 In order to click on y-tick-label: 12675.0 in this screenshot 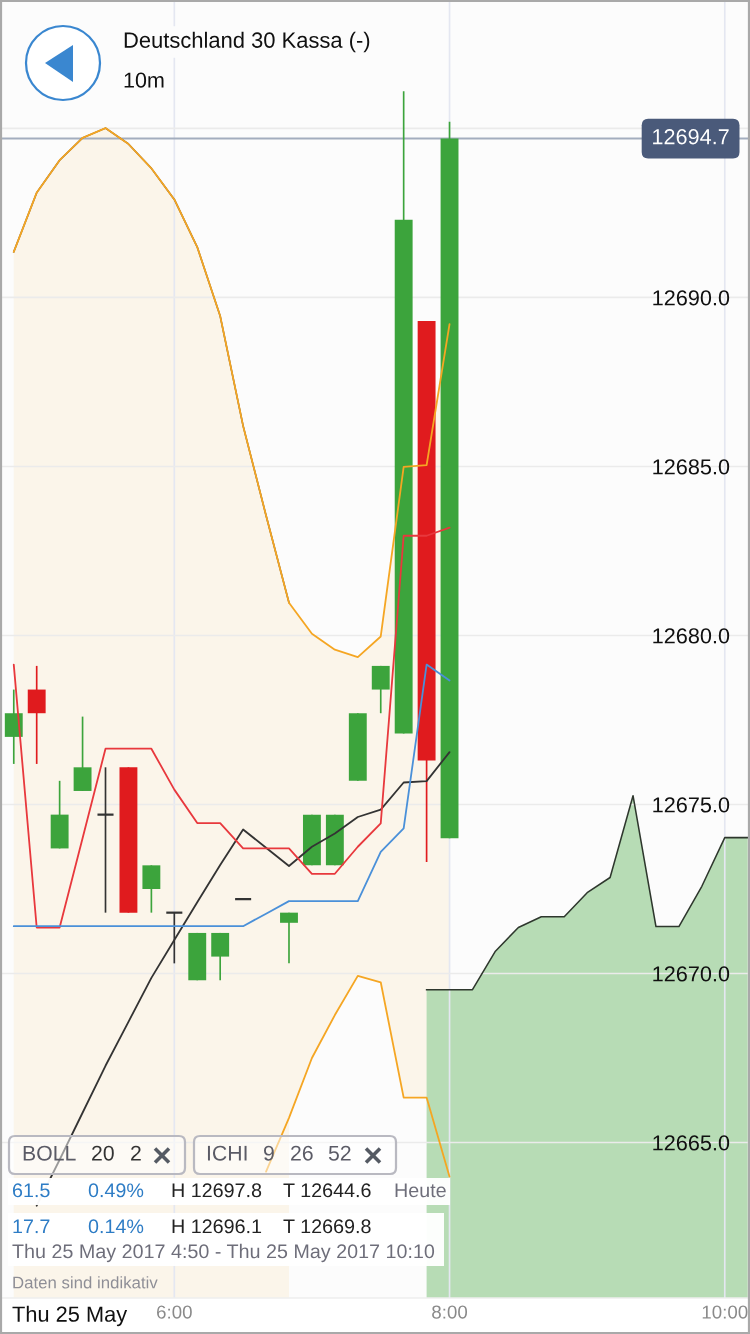, I will do `click(691, 805)`.